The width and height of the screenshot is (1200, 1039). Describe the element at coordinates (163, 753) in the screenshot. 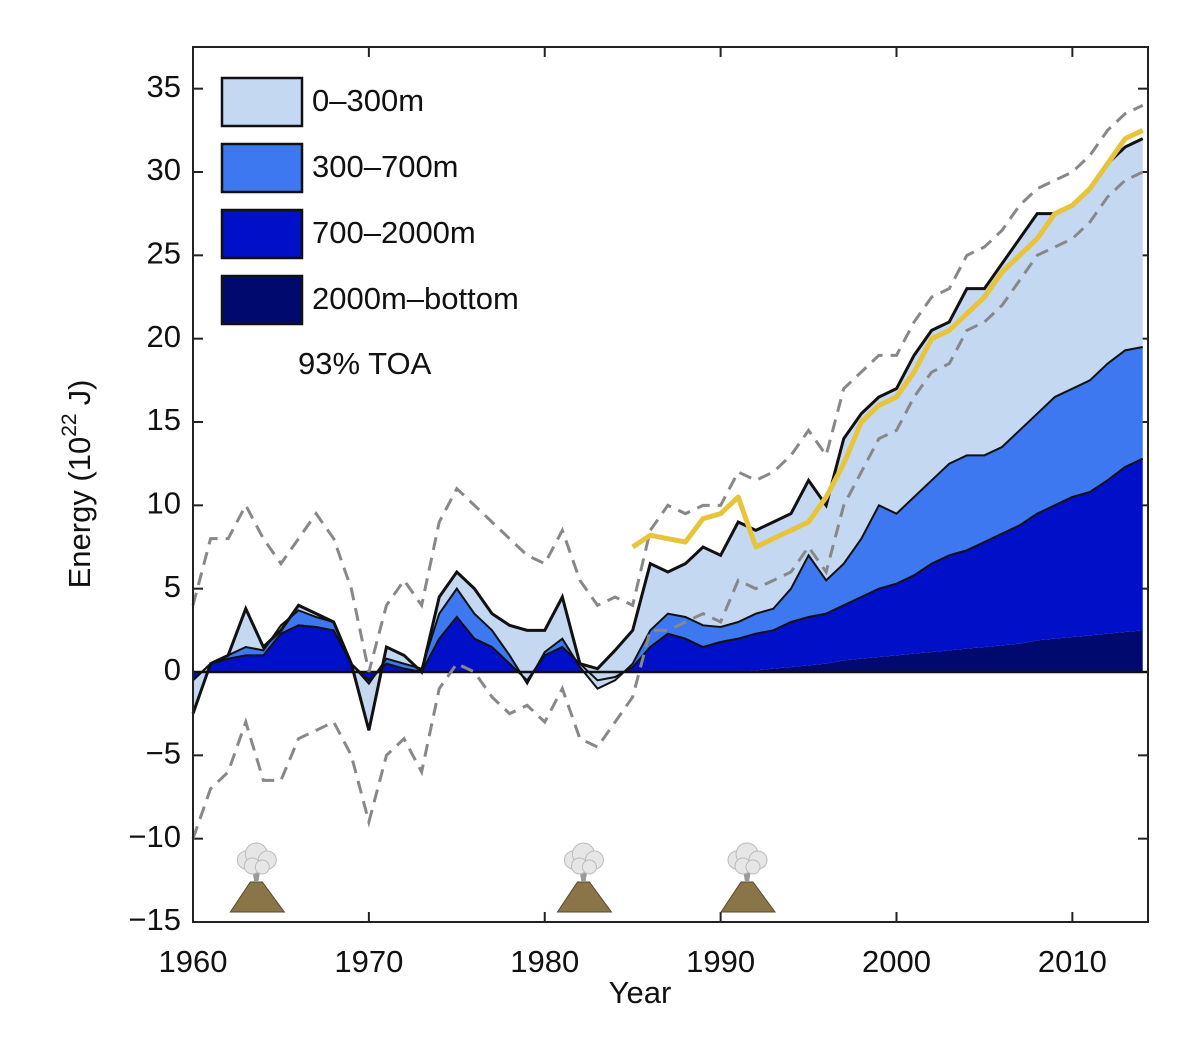

I see `y-tick-label: −5` at that location.